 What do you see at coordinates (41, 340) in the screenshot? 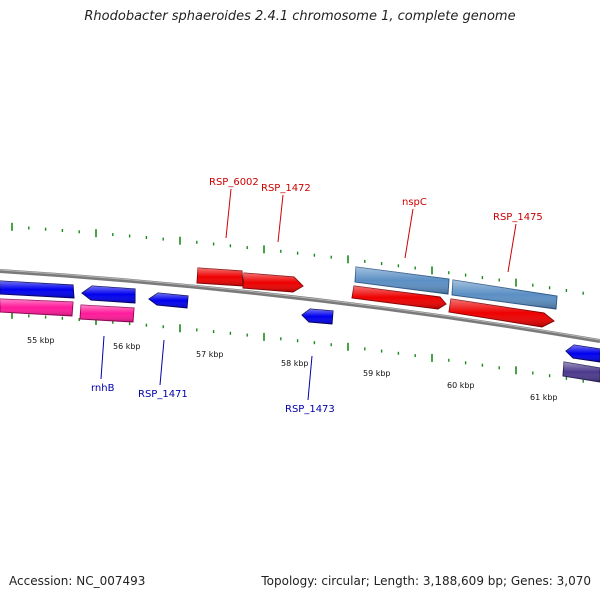
I see `position-label: 55 kbp` at bounding box center [41, 340].